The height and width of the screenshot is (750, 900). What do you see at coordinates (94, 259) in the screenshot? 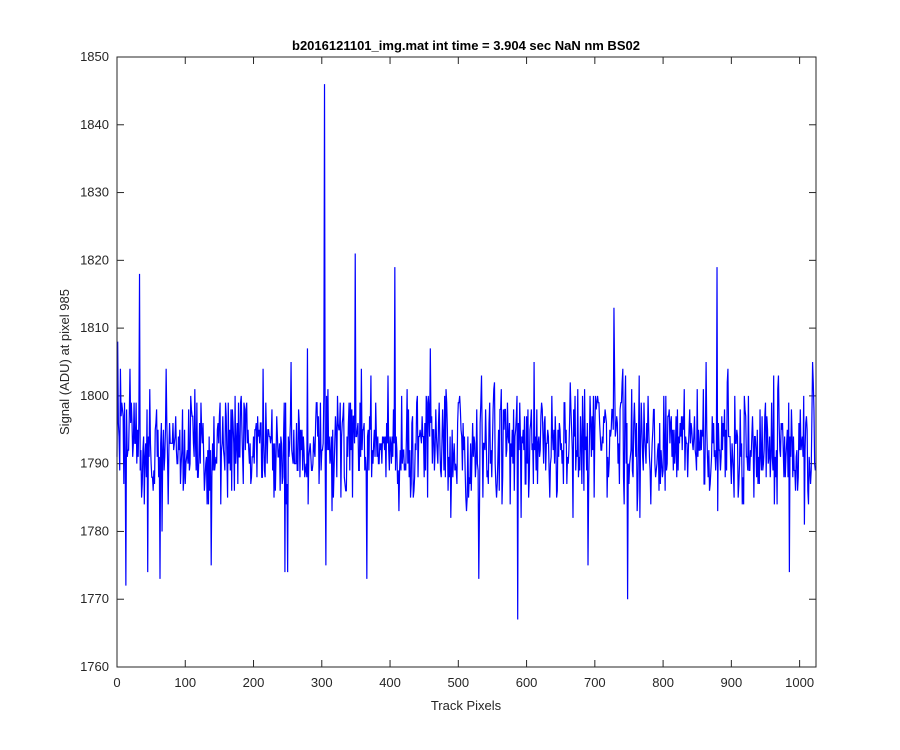
I see `y-tick-label: 1820` at bounding box center [94, 259].